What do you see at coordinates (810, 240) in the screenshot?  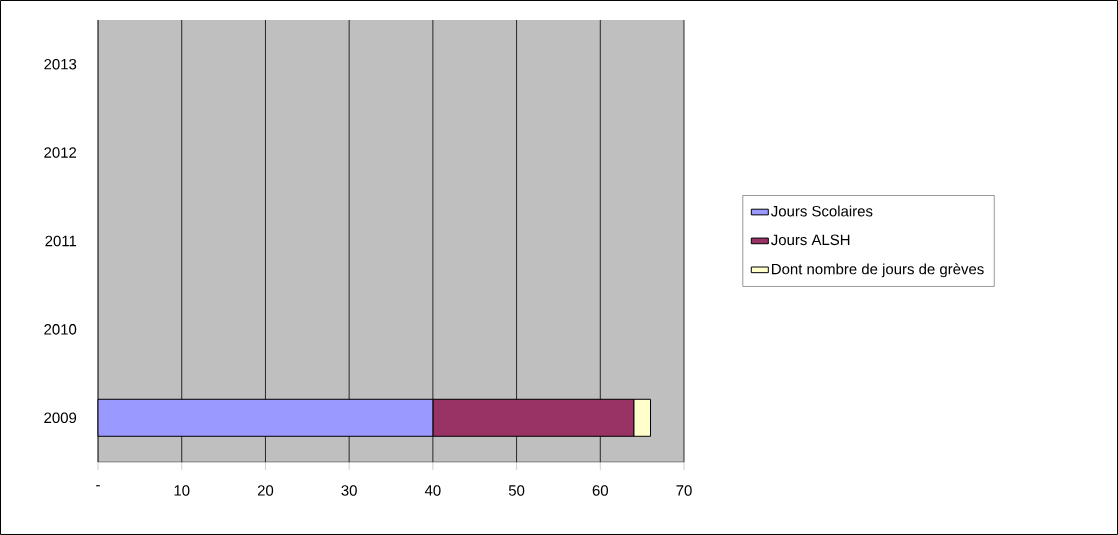 I see `legend-label: Jours ALSH` at bounding box center [810, 240].